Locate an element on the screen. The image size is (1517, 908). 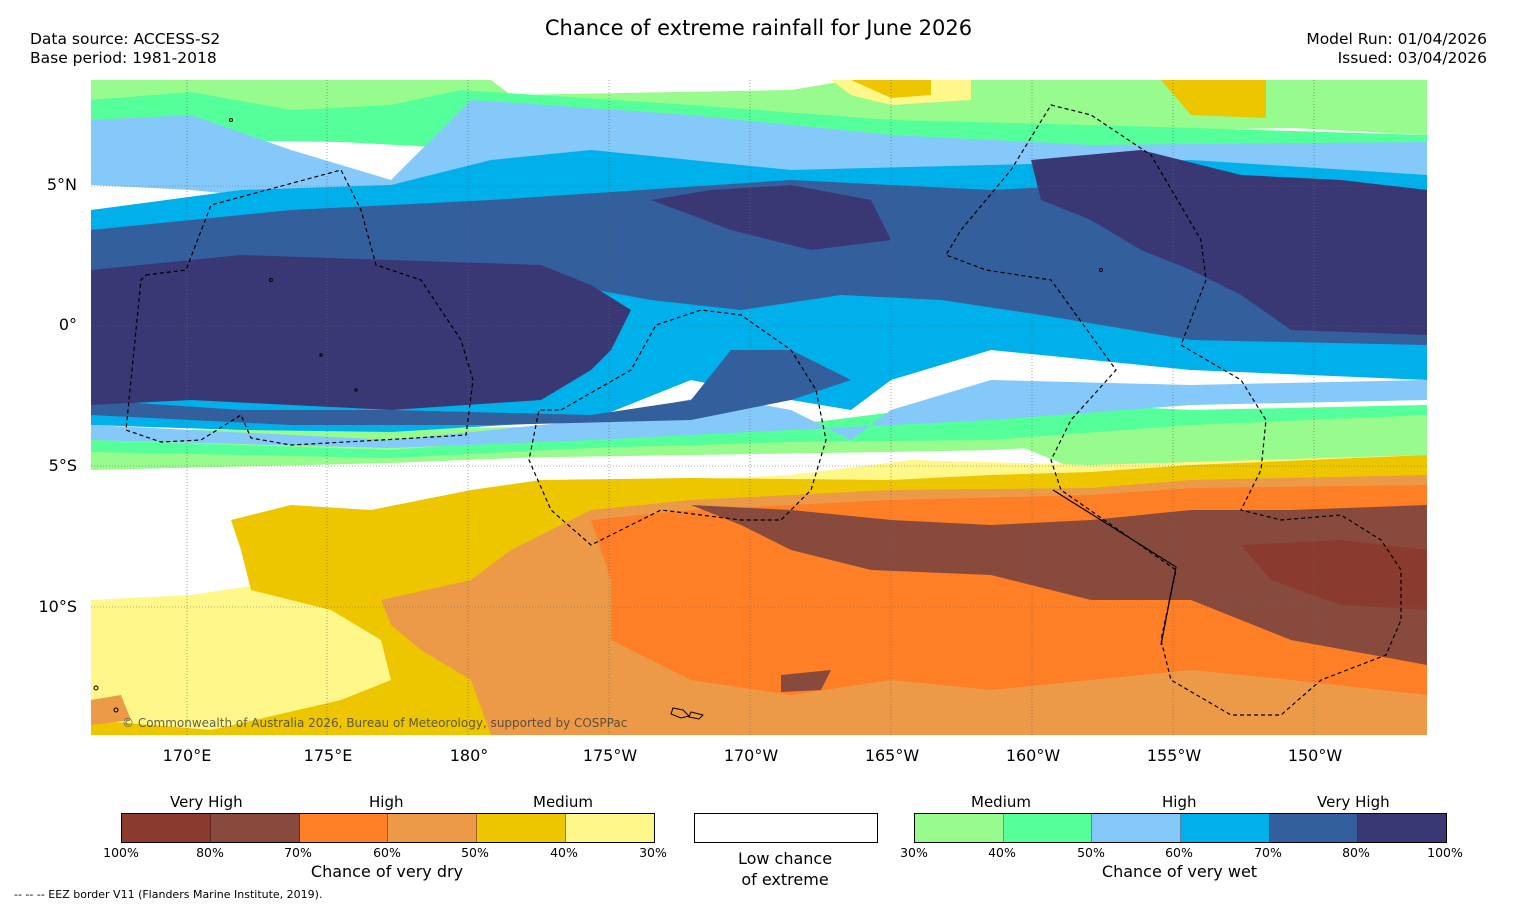
lon-label-170e: 170°E is located at coordinates (187, 755).